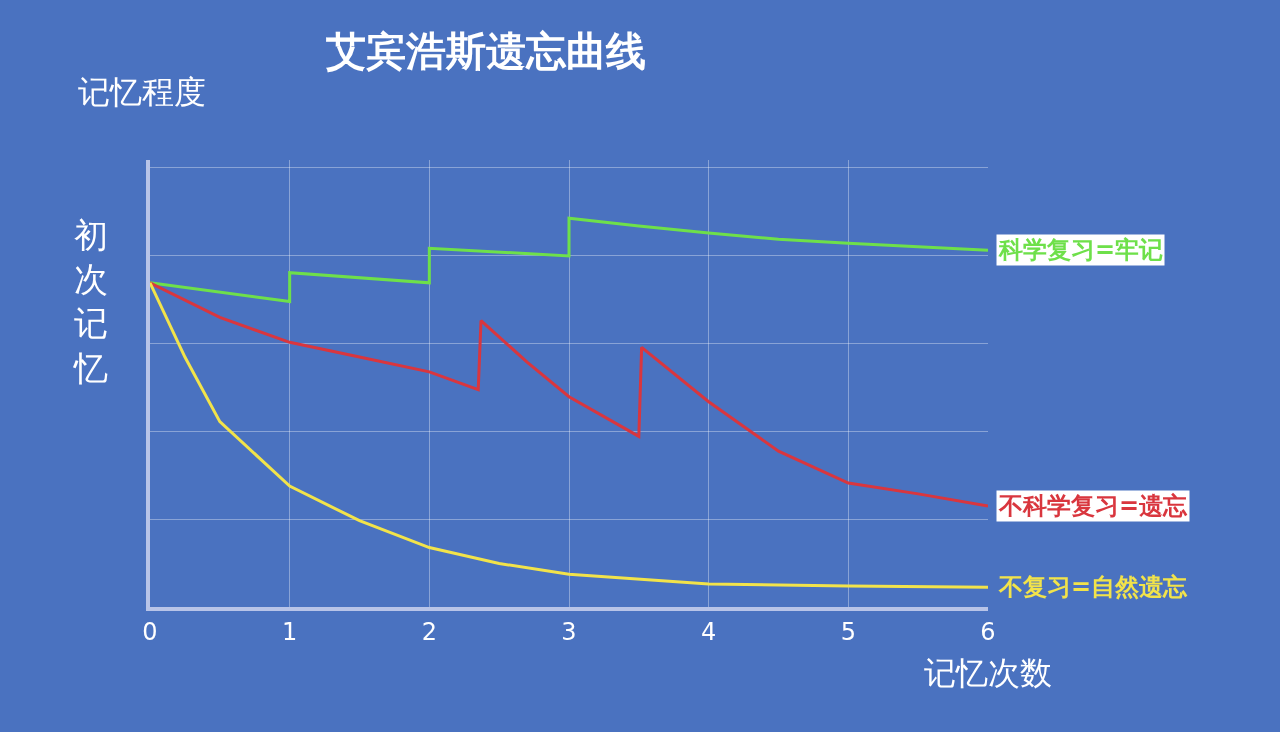 Image resolution: width=1280 pixels, height=732 pixels. What do you see at coordinates (988, 673) in the screenshot?
I see `x-axis-title: 记忆次数` at bounding box center [988, 673].